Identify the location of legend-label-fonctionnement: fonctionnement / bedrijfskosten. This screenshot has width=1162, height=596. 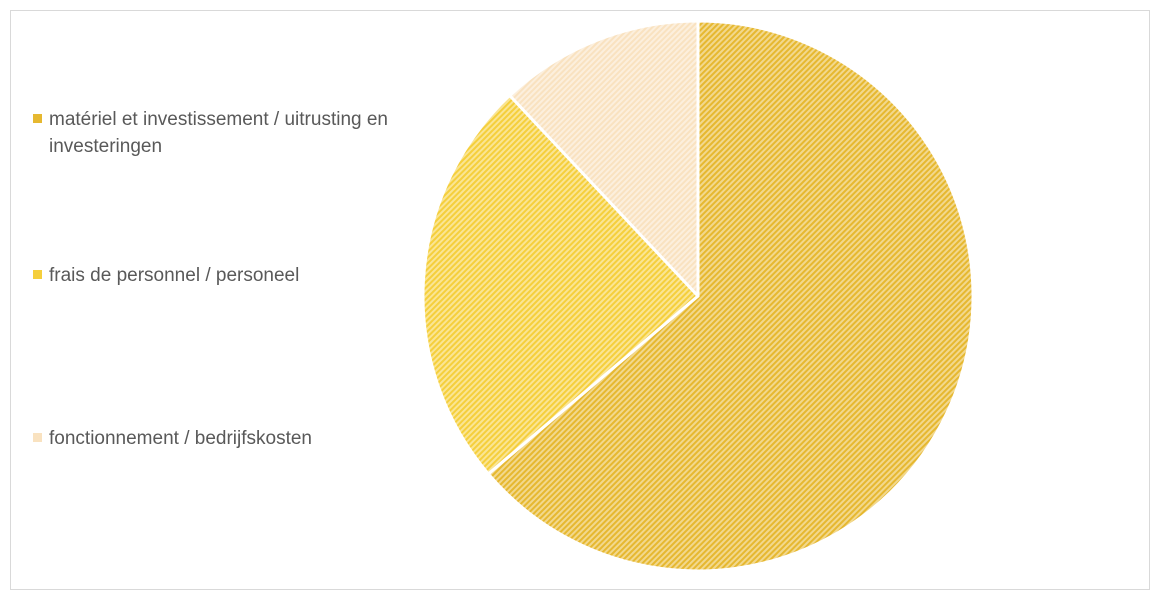
(180, 438).